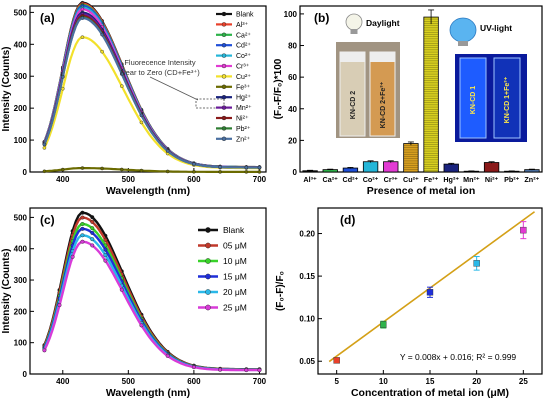  I want to click on bulb-base, so click(354, 31).